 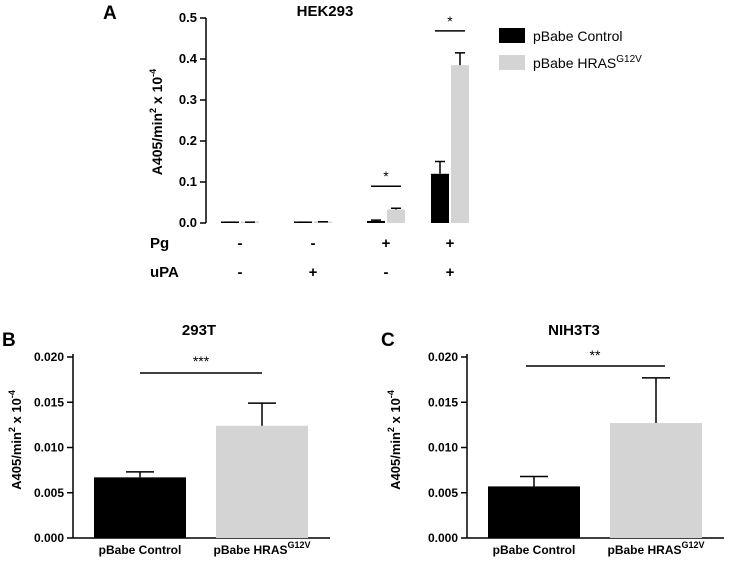 I want to click on legend-label-hras: pBabe HRASG12V, so click(x=587, y=62).